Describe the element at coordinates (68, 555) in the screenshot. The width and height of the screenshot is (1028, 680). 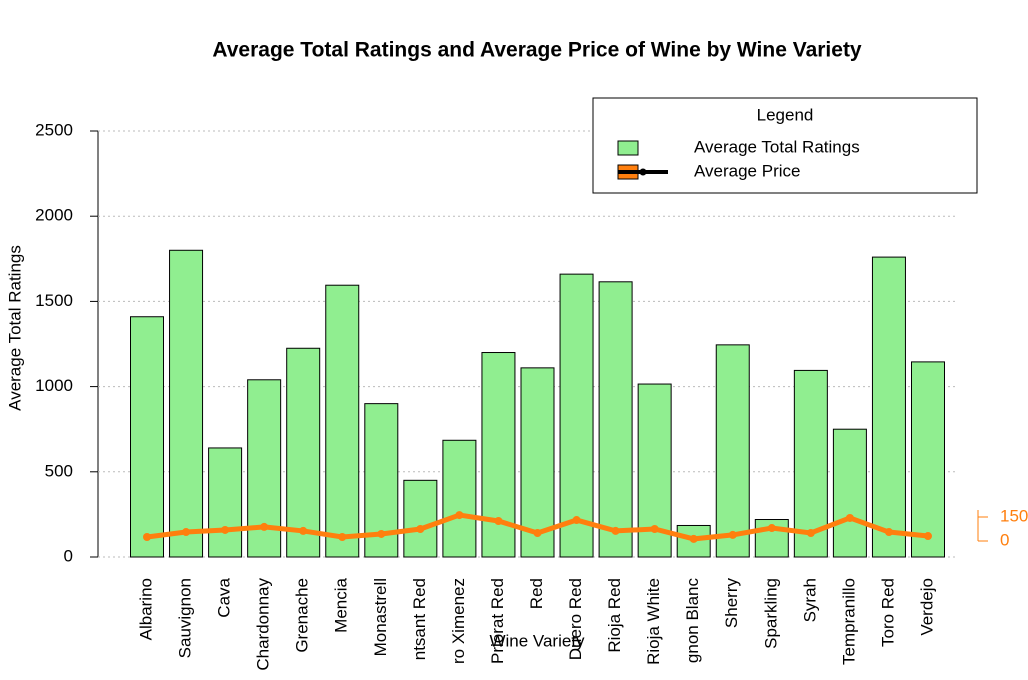
I see `y-tick-label: 0` at that location.